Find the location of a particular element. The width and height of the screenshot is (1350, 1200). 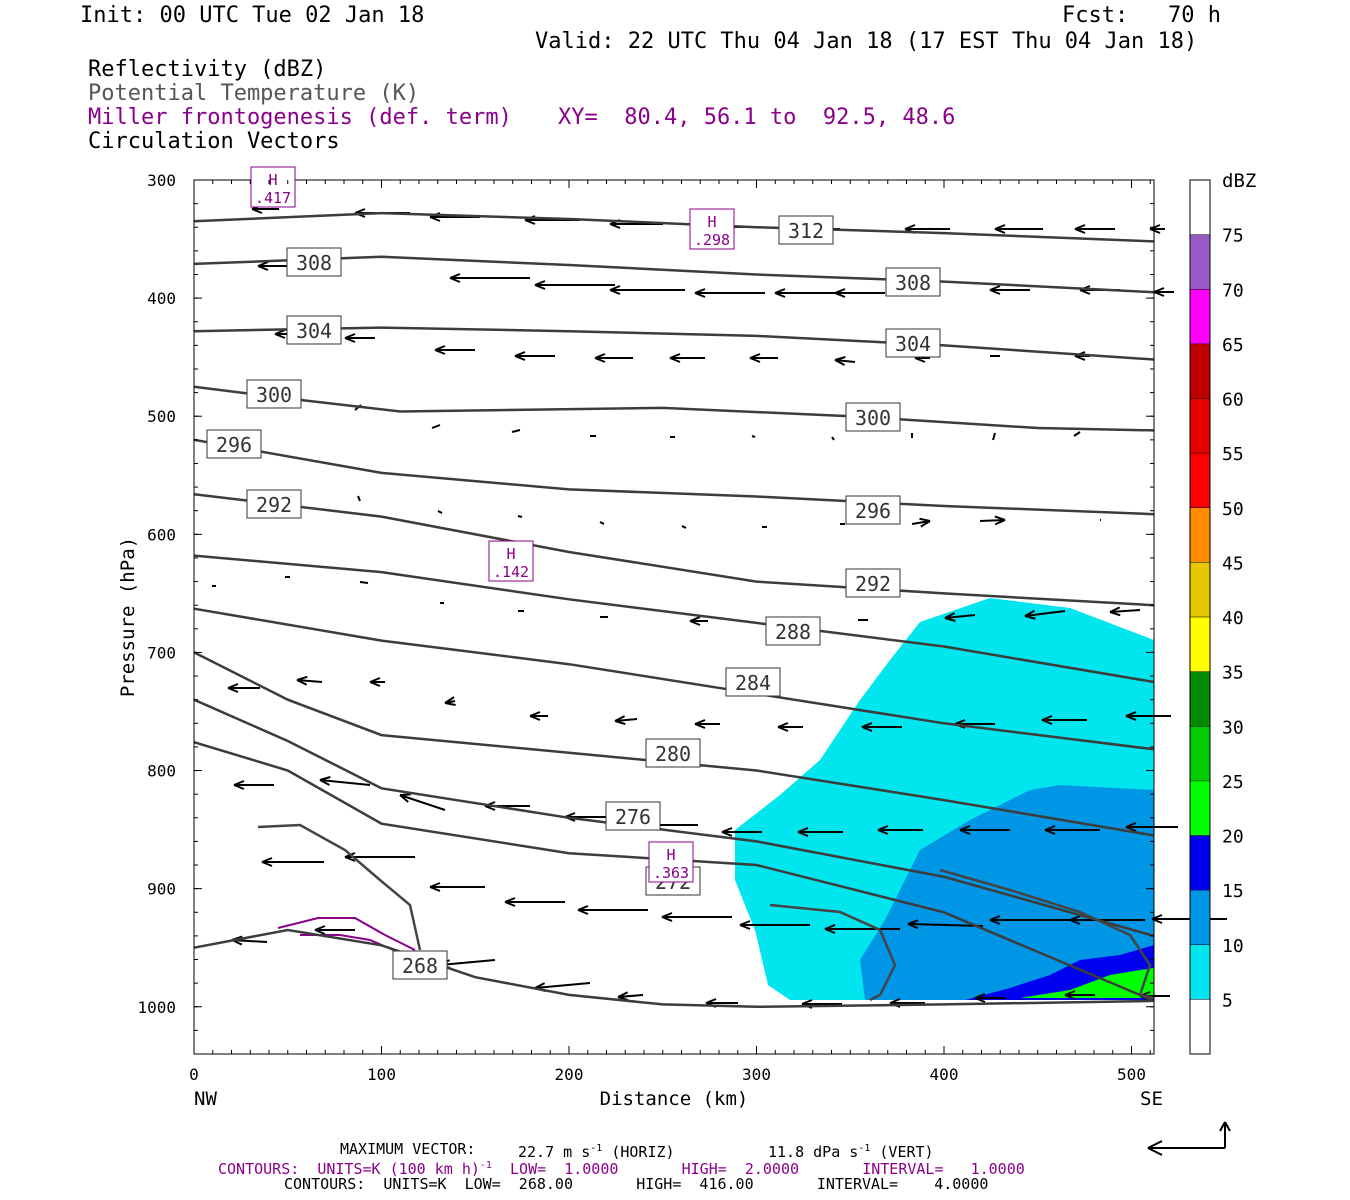

y-axis-label: Pressure (hPa) is located at coordinates (128, 617).